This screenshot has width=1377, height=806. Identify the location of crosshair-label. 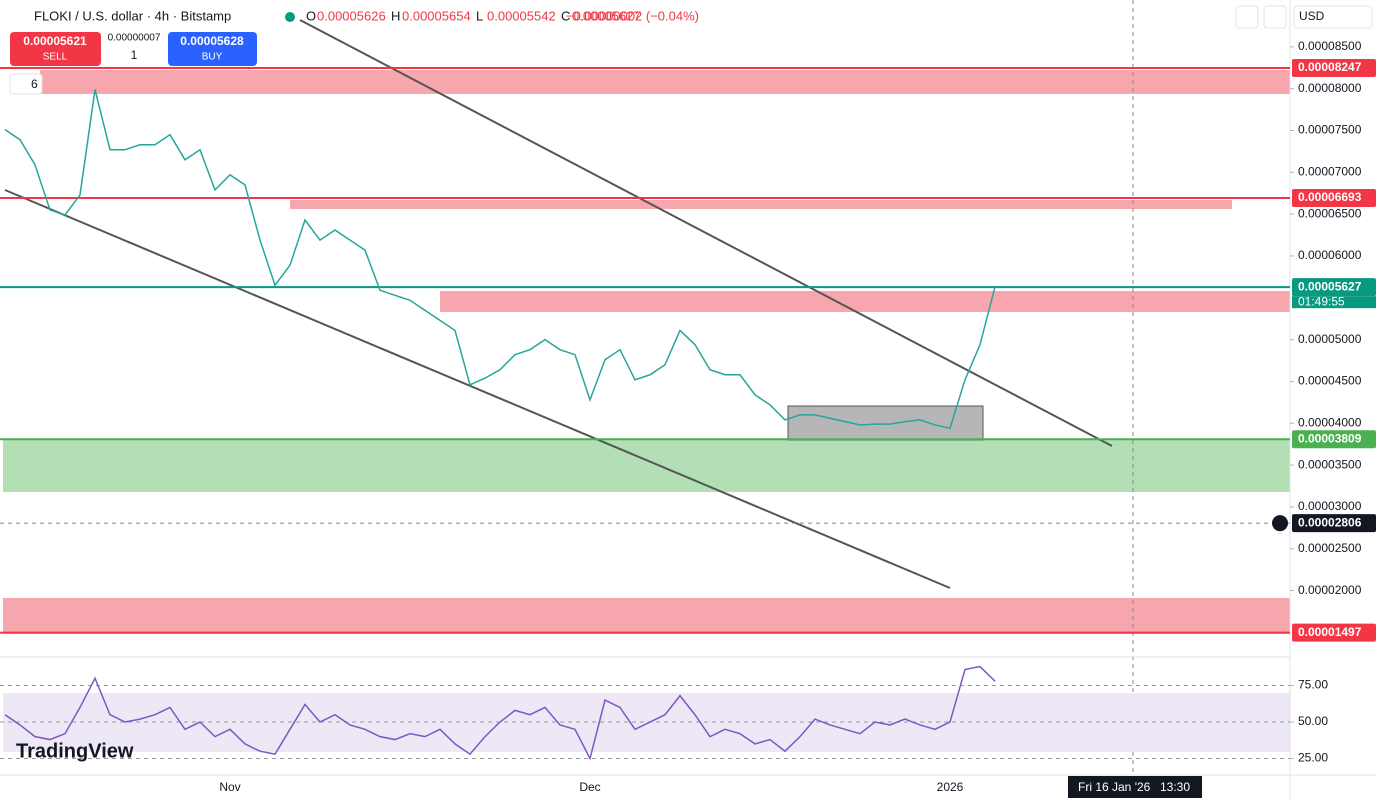
(1135, 787).